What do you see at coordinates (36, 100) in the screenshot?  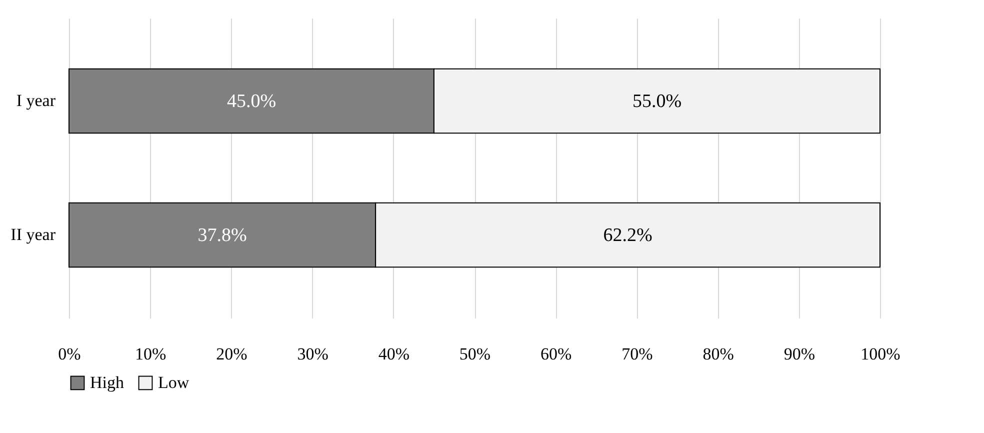 I see `y-tick-label: I year` at bounding box center [36, 100].